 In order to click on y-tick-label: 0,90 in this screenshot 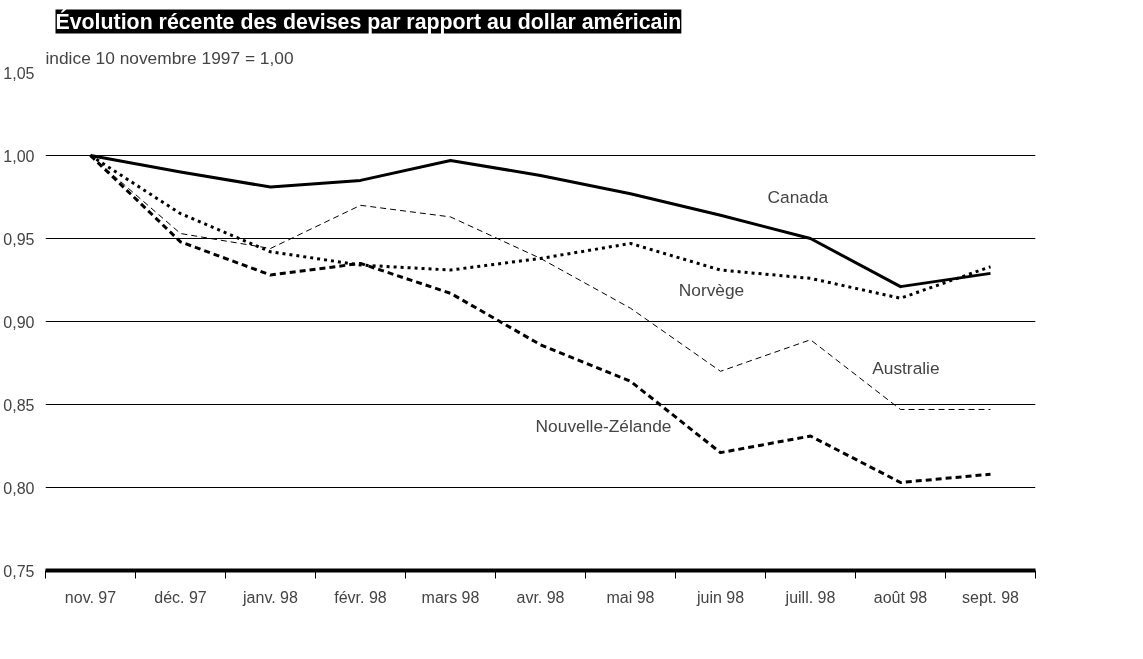, I will do `click(19, 322)`.